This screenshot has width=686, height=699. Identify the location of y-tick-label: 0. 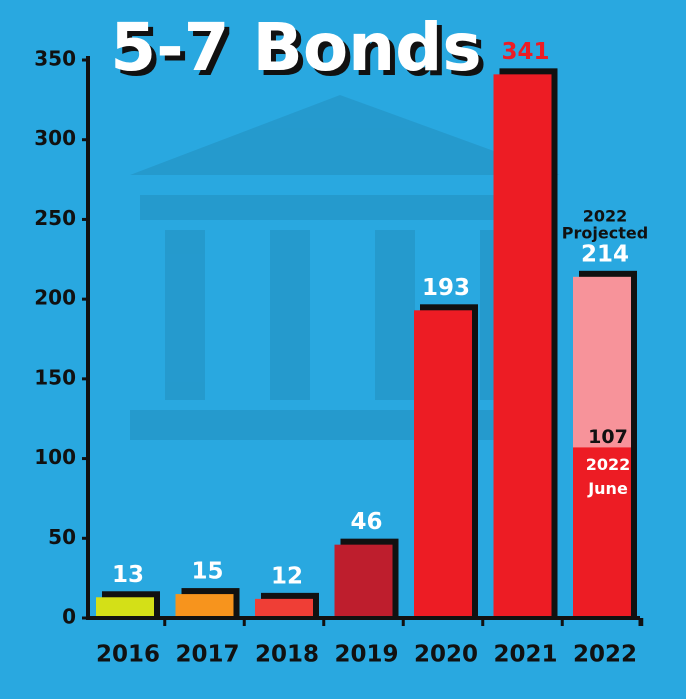
(69, 617).